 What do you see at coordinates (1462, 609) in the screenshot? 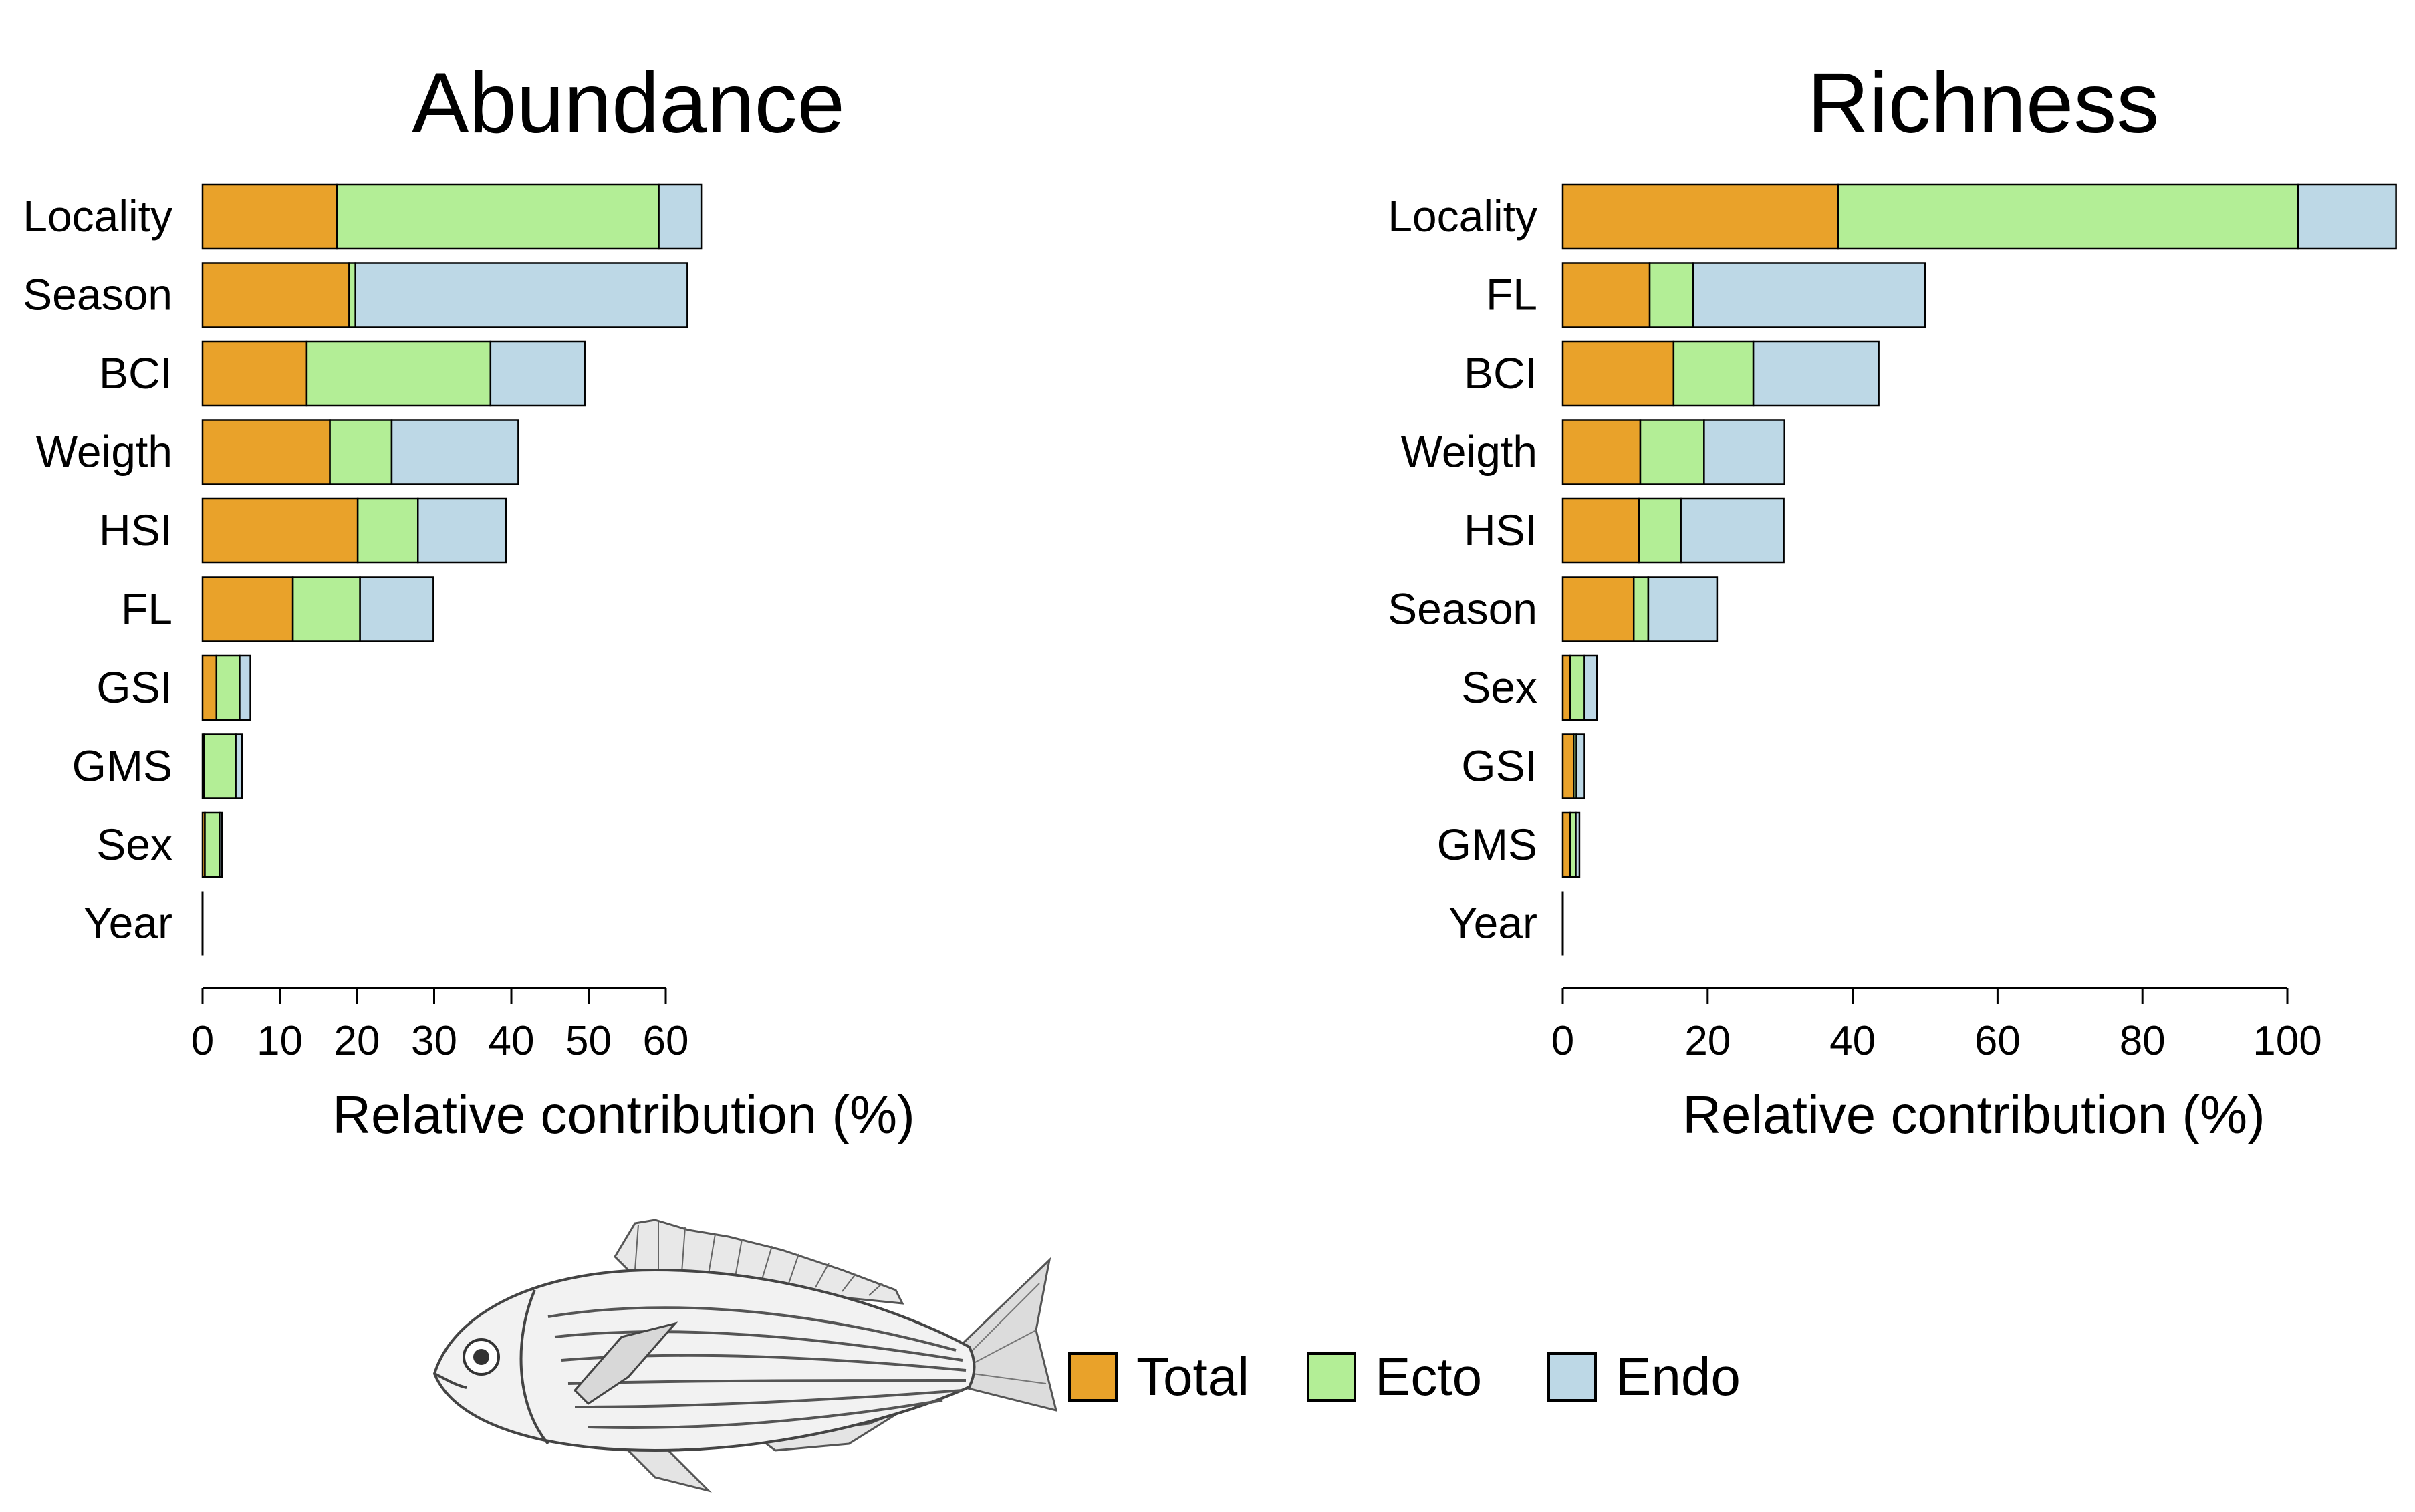
I see `richness-category-label-season: Season` at bounding box center [1462, 609].